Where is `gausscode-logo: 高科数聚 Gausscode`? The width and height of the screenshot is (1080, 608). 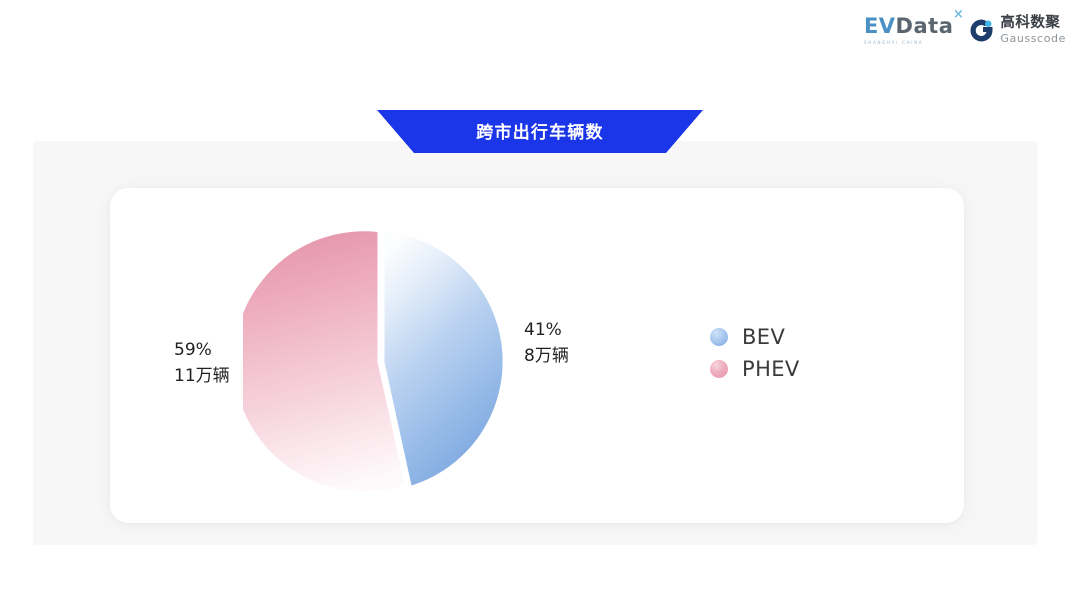 gausscode-logo: 高科数聚 Gausscode is located at coordinates (1017, 30).